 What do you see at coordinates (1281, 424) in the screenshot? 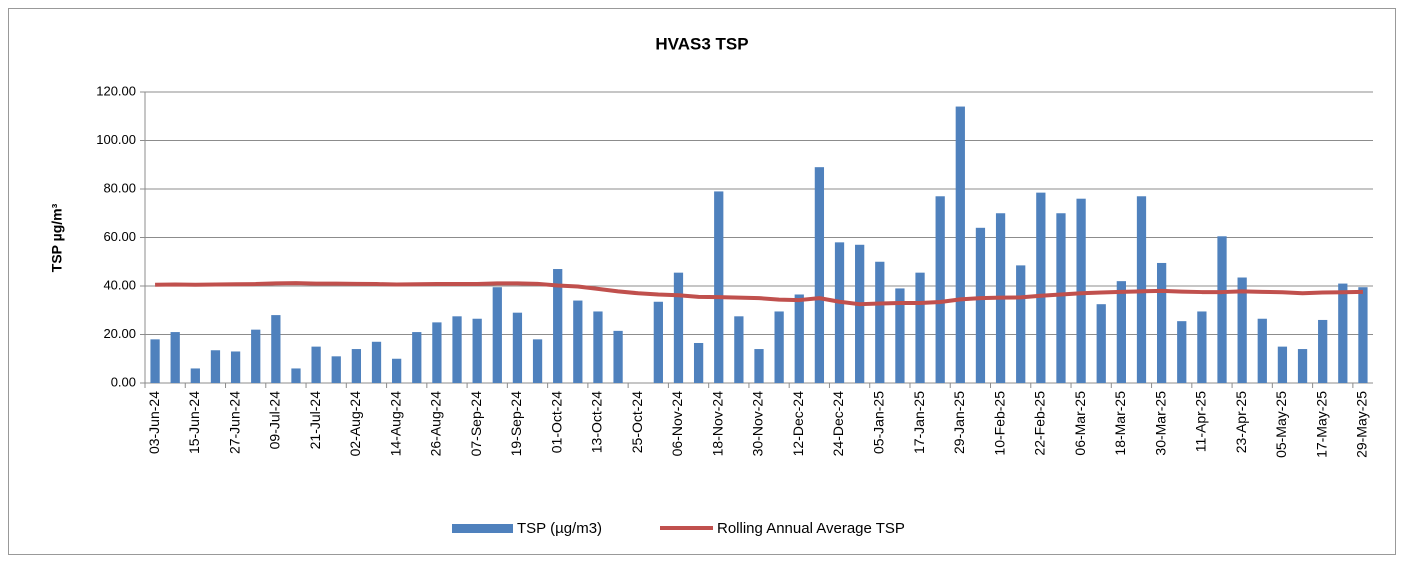
I see `x-tick-label: 05-May-25` at bounding box center [1281, 424].